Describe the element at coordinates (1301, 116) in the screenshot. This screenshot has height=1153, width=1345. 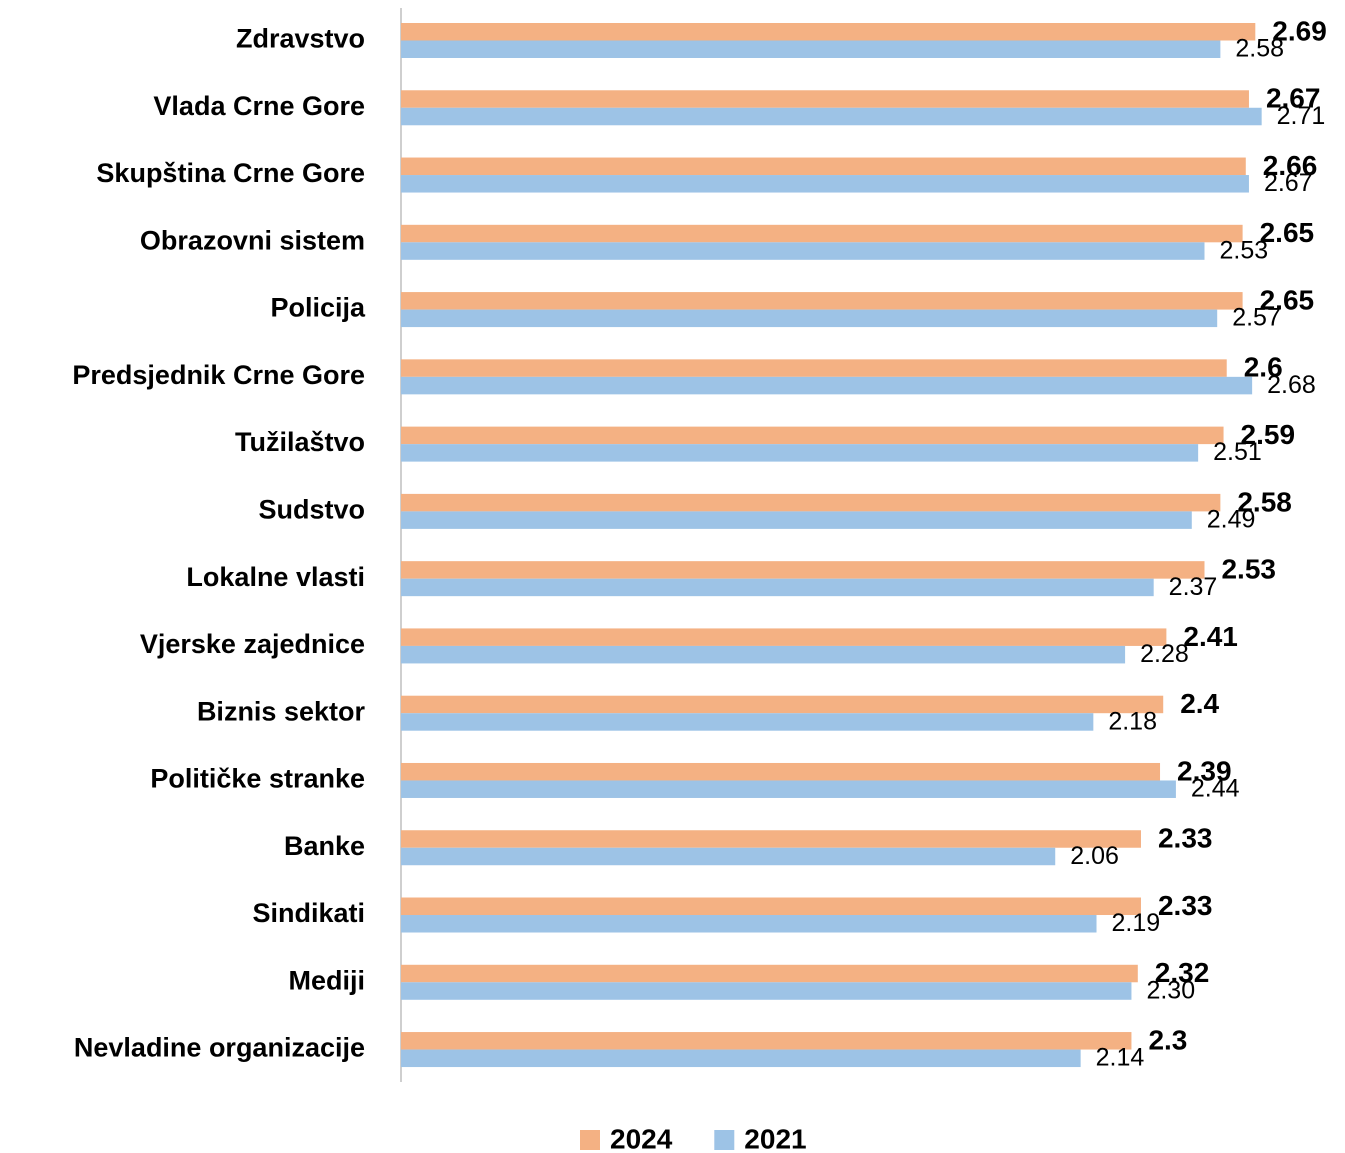
I see `data-label: 2.71` at that location.